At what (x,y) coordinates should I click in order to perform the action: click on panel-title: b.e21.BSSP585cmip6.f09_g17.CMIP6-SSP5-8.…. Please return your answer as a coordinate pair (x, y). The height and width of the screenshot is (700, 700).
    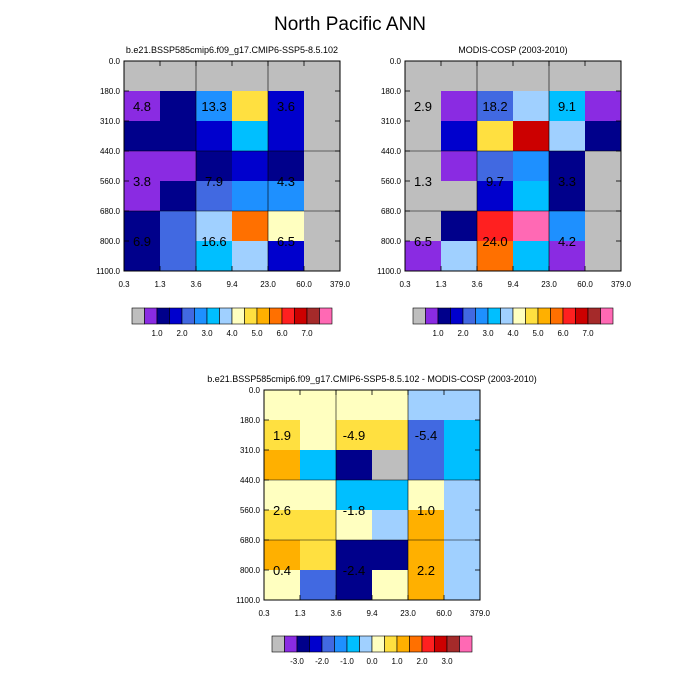
    Looking at the image, I should click on (372, 379).